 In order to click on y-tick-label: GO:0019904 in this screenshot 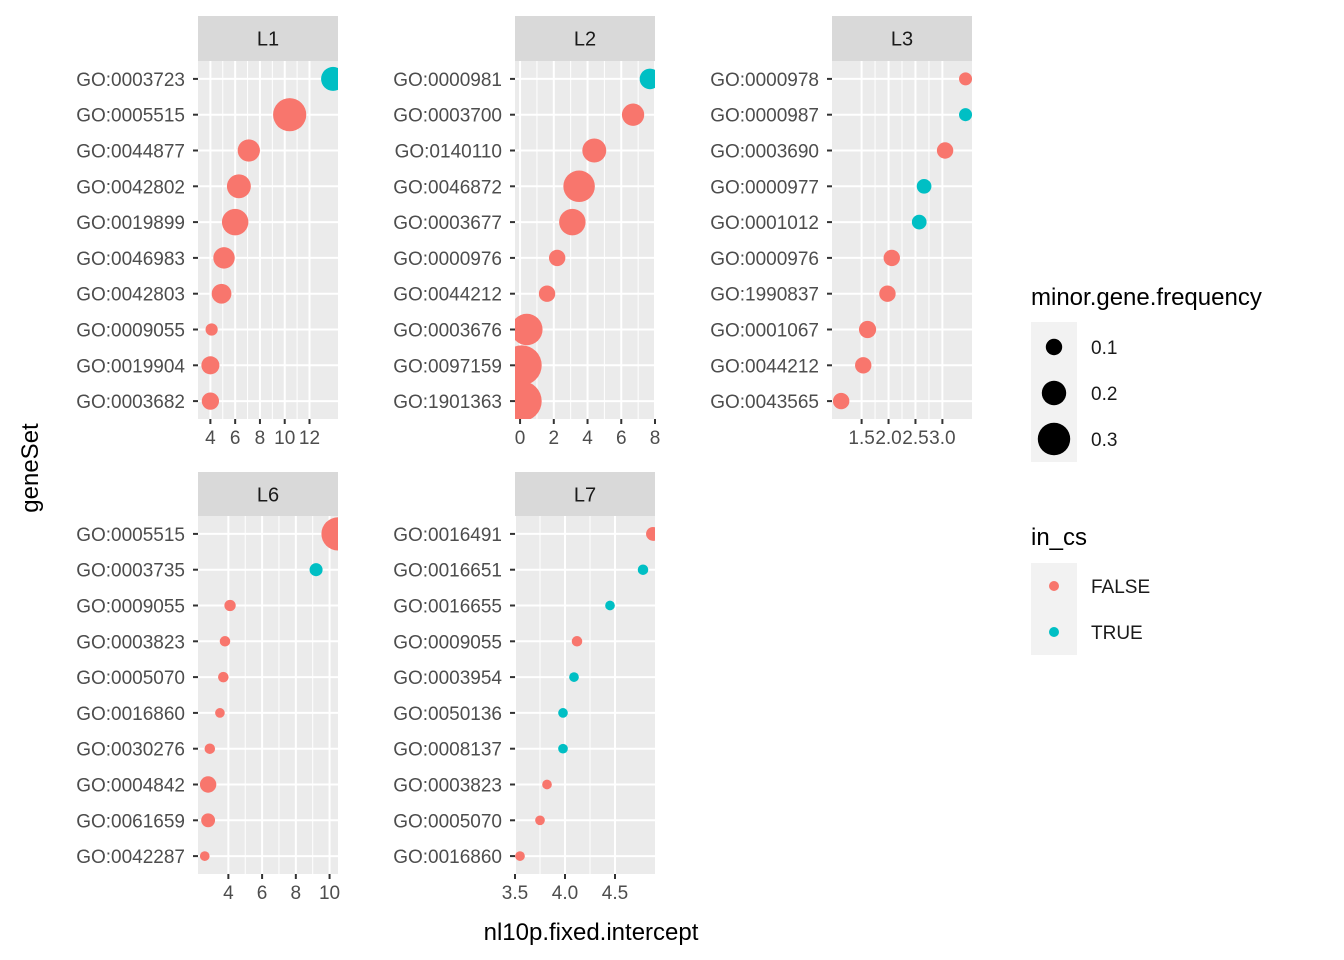, I will do `click(130, 366)`.